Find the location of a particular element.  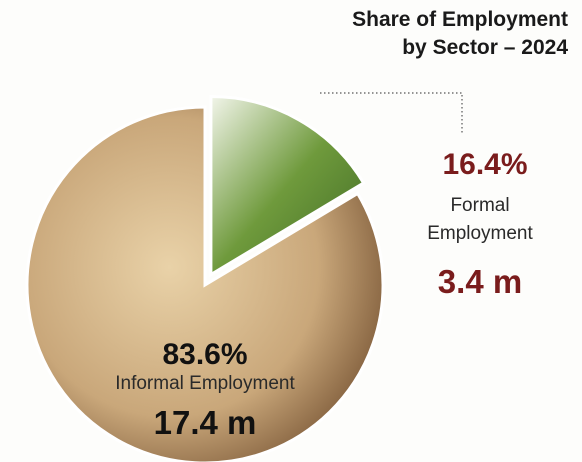

category-label: Formal Employment is located at coordinates (480, 219).